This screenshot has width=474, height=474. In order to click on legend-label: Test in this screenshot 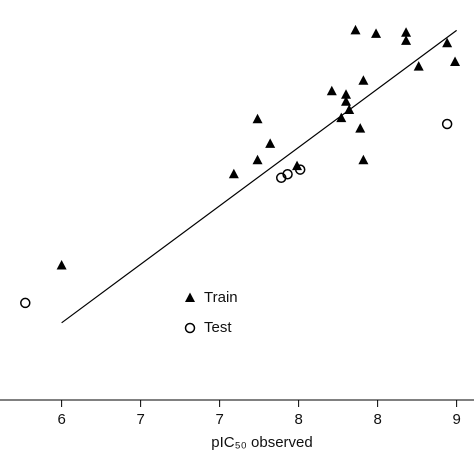, I will do `click(218, 327)`.